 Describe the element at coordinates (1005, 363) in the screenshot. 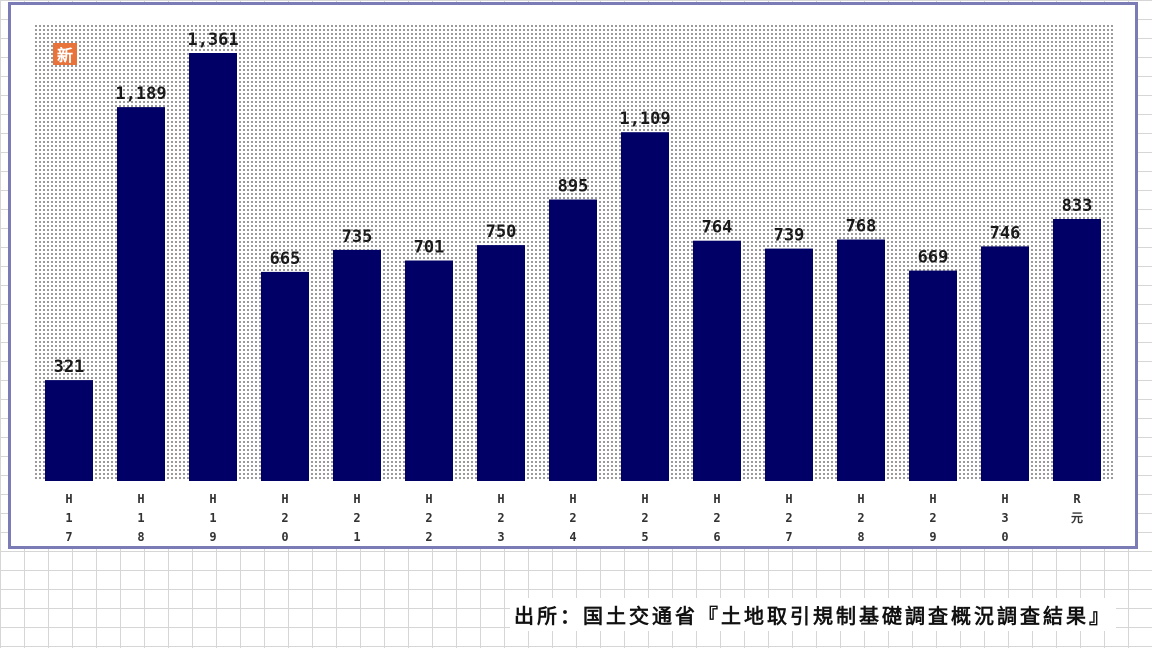

I see `bar-H30` at that location.